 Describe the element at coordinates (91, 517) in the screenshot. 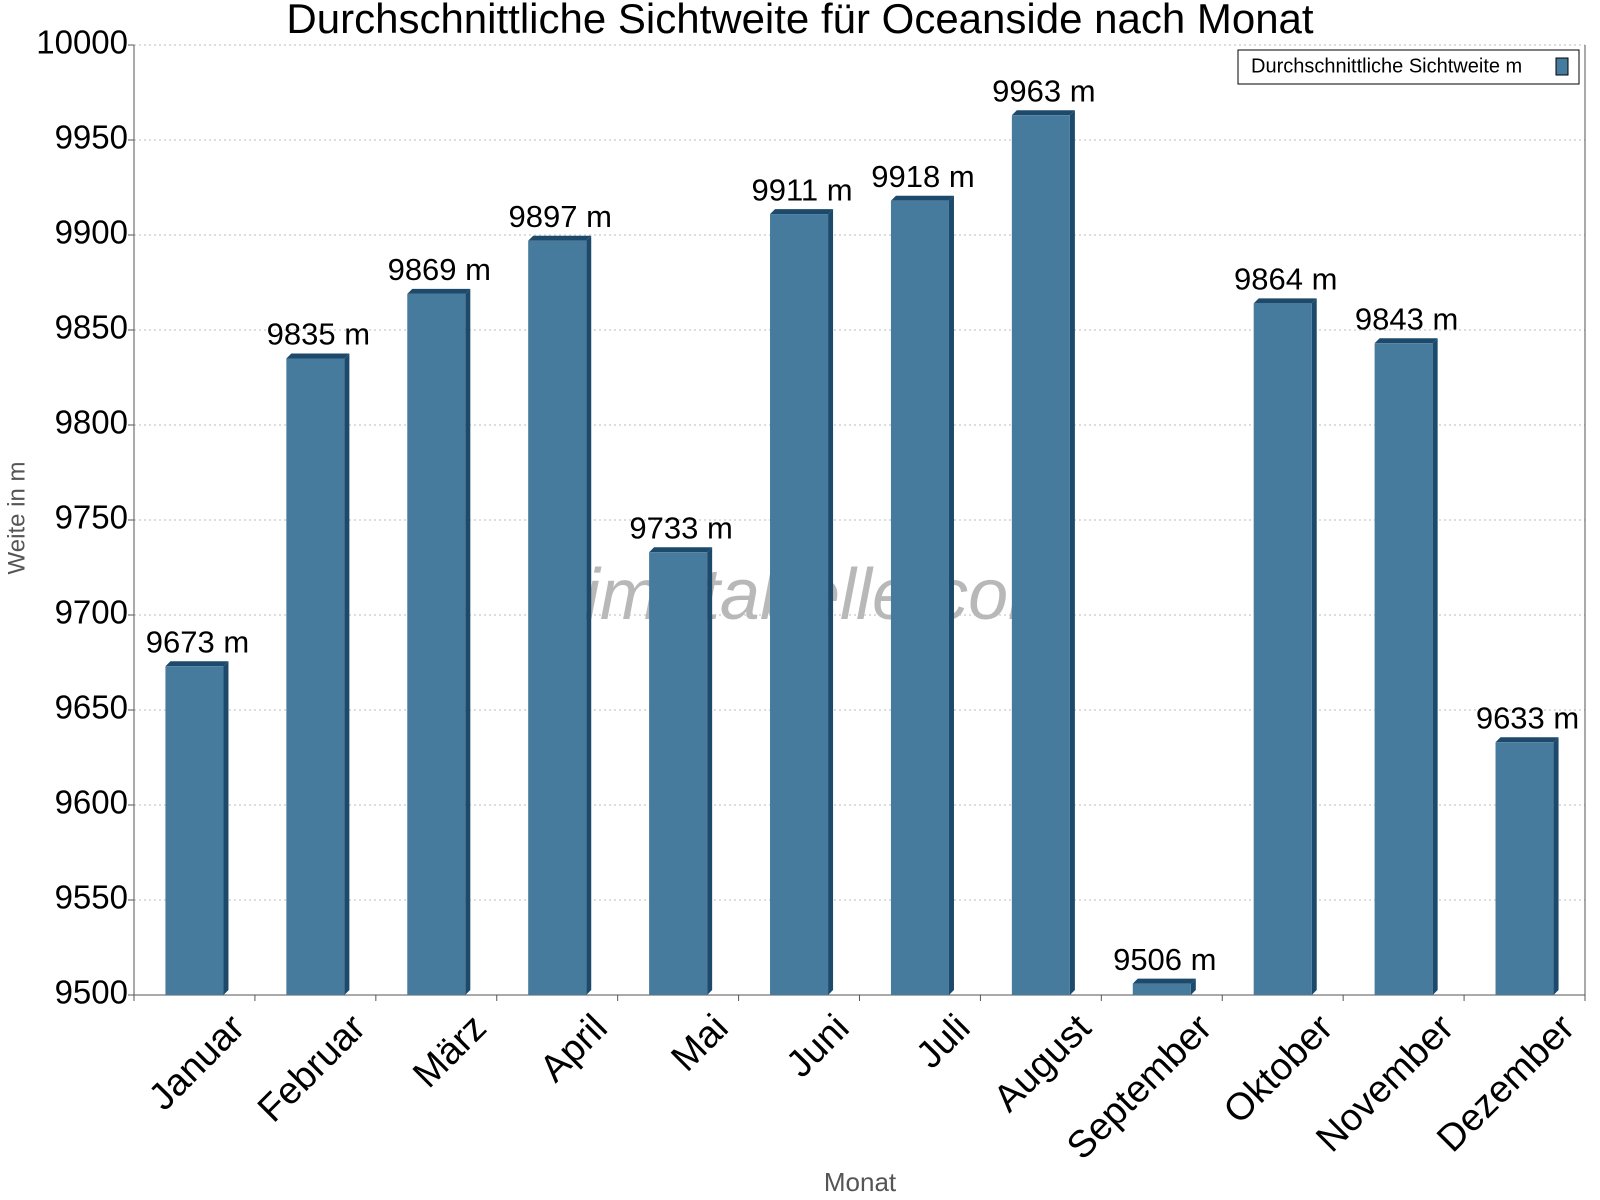

I see `y-tick-label: 9750` at that location.